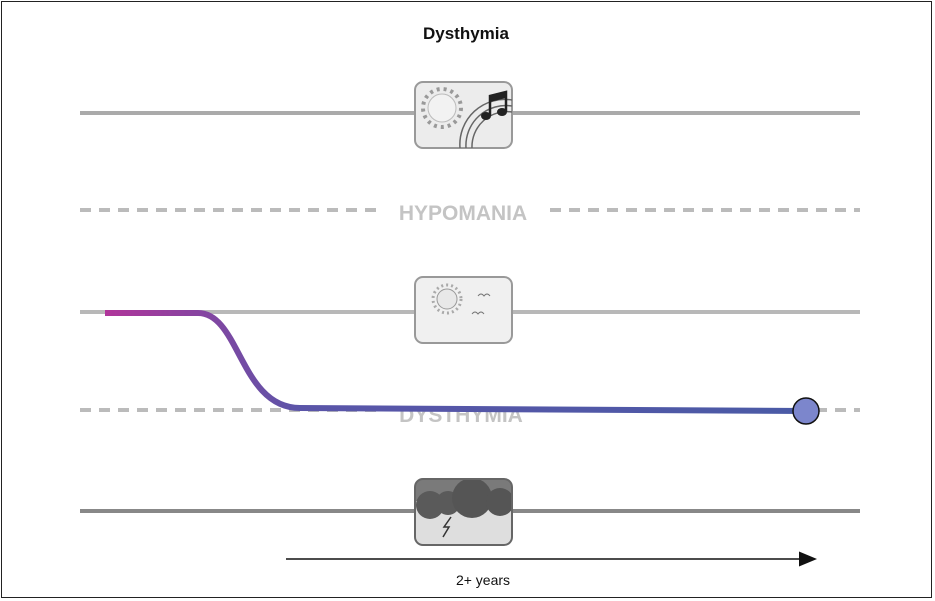 Image resolution: width=935 pixels, height=601 pixels. What do you see at coordinates (463, 213) in the screenshot?
I see `hypomania-label: HYPOMANIA` at bounding box center [463, 213].